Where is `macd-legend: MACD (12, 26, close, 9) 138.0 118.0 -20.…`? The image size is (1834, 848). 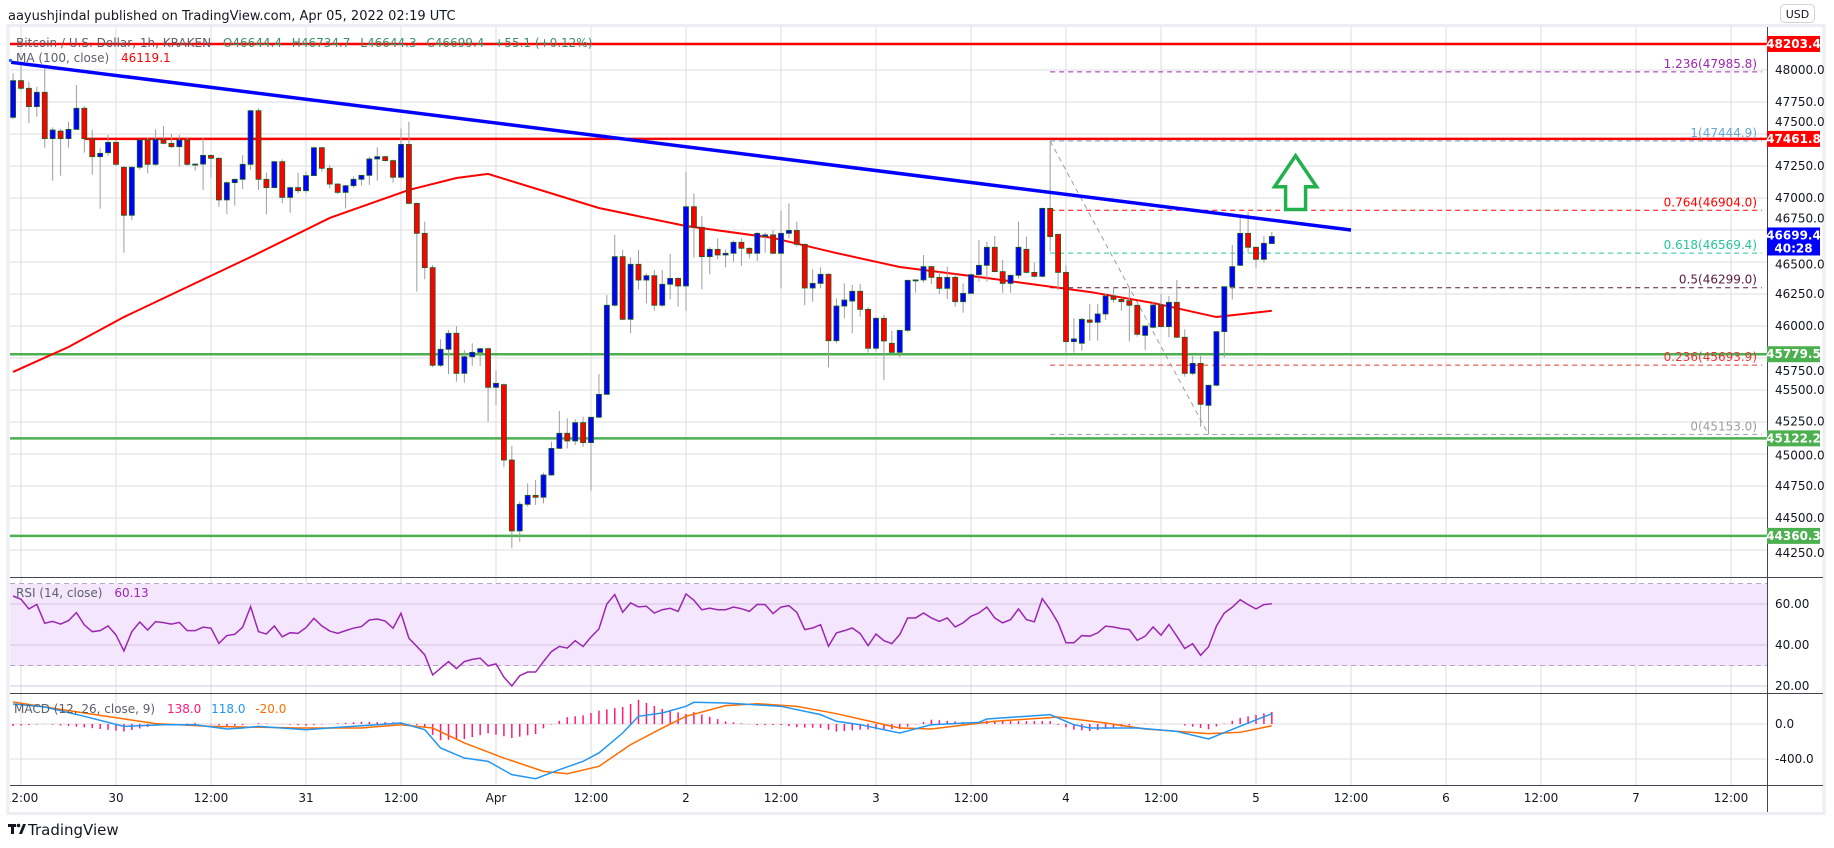
macd-legend: MACD (12, 26, close, 9) 138.0 118.0 -20.… is located at coordinates (150, 709).